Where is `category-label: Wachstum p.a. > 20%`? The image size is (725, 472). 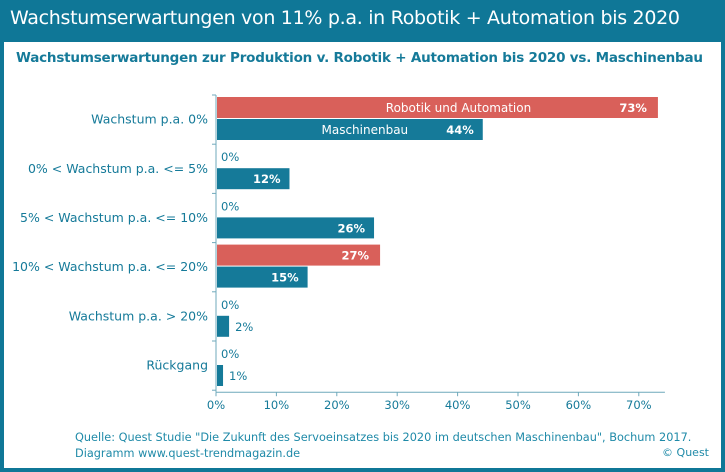 category-label: Wachstum p.a. > 20% is located at coordinates (138, 315).